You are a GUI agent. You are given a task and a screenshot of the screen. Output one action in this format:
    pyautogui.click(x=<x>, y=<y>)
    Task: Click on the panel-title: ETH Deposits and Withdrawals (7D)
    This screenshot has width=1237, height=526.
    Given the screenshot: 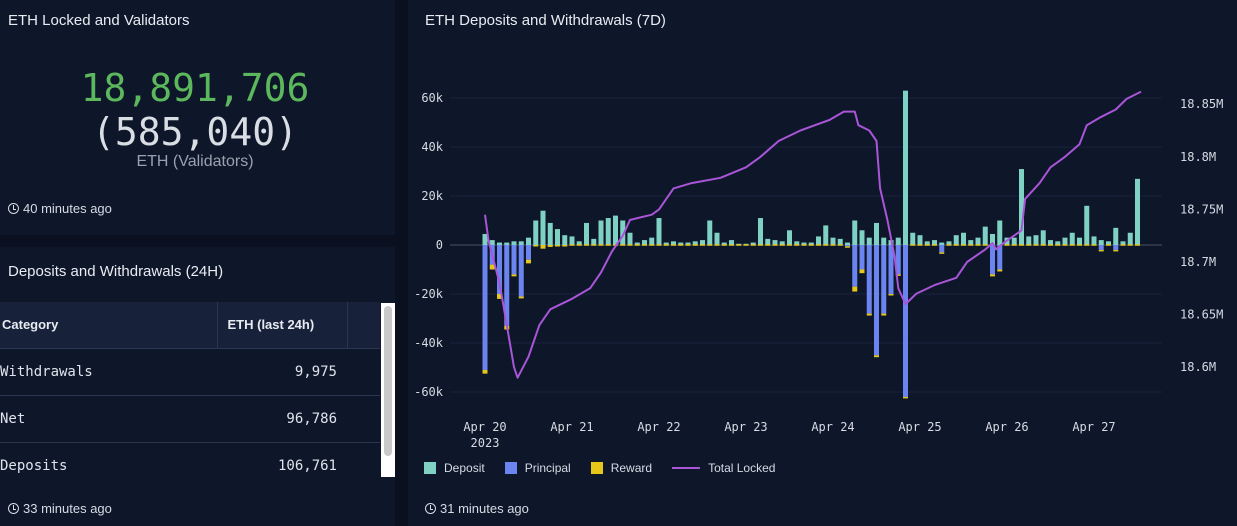 What is the action you would take?
    pyautogui.click(x=545, y=20)
    